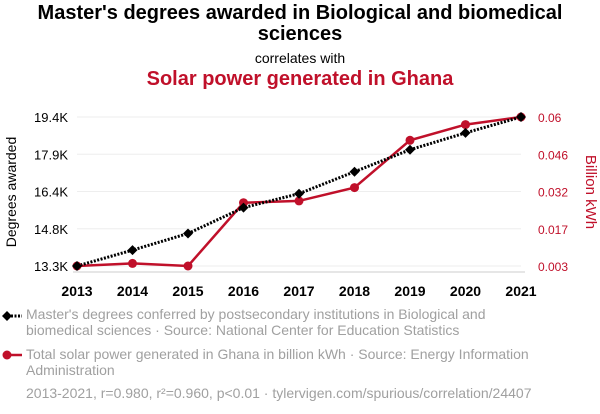  Describe the element at coordinates (553, 267) in the screenshot. I see `y2-tick-label: 0.003` at that location.